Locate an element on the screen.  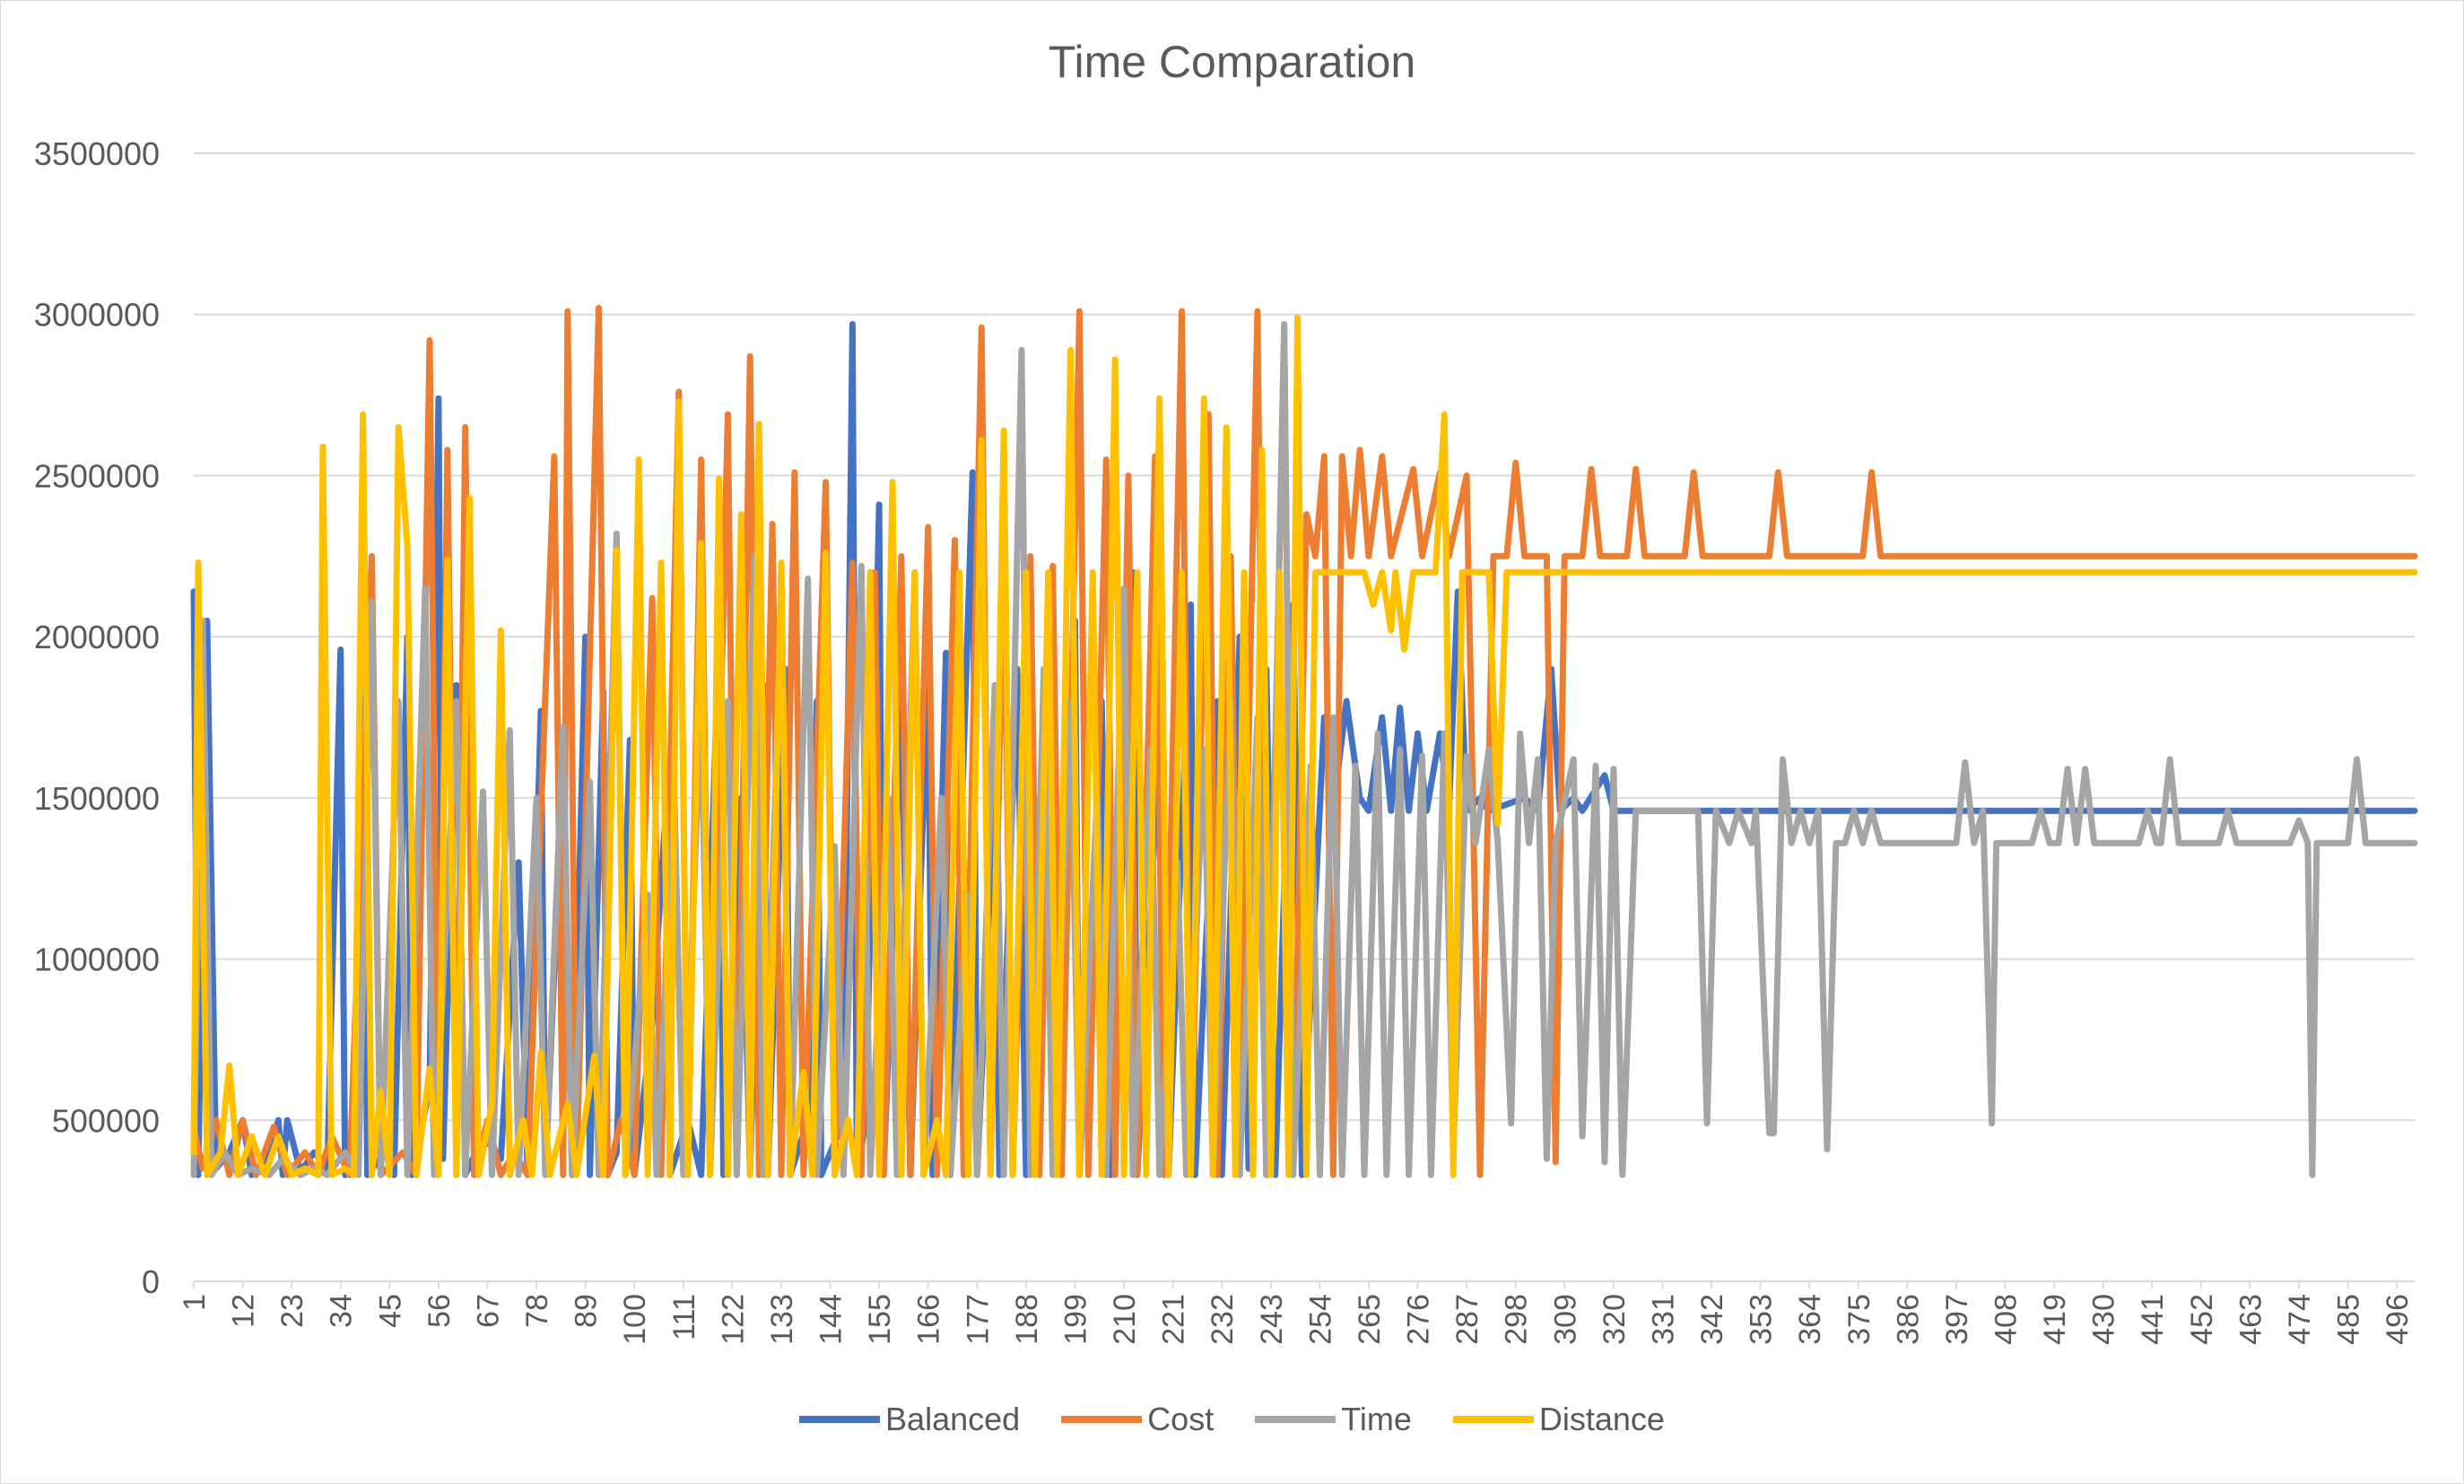
x-tick-label: 386 is located at coordinates (1908, 1320).